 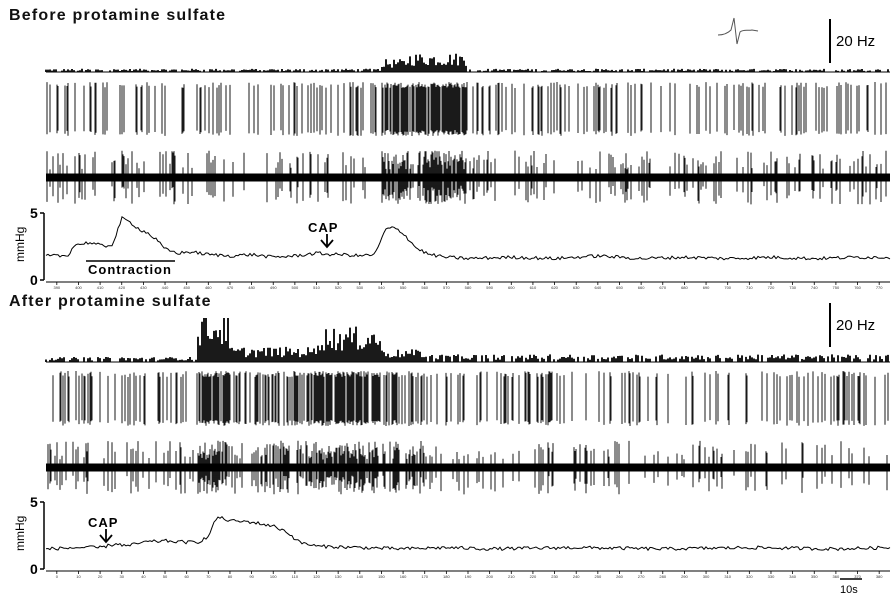 What do you see at coordinates (381, 287) in the screenshot?
I see `time-tick-label: 540` at bounding box center [381, 287].